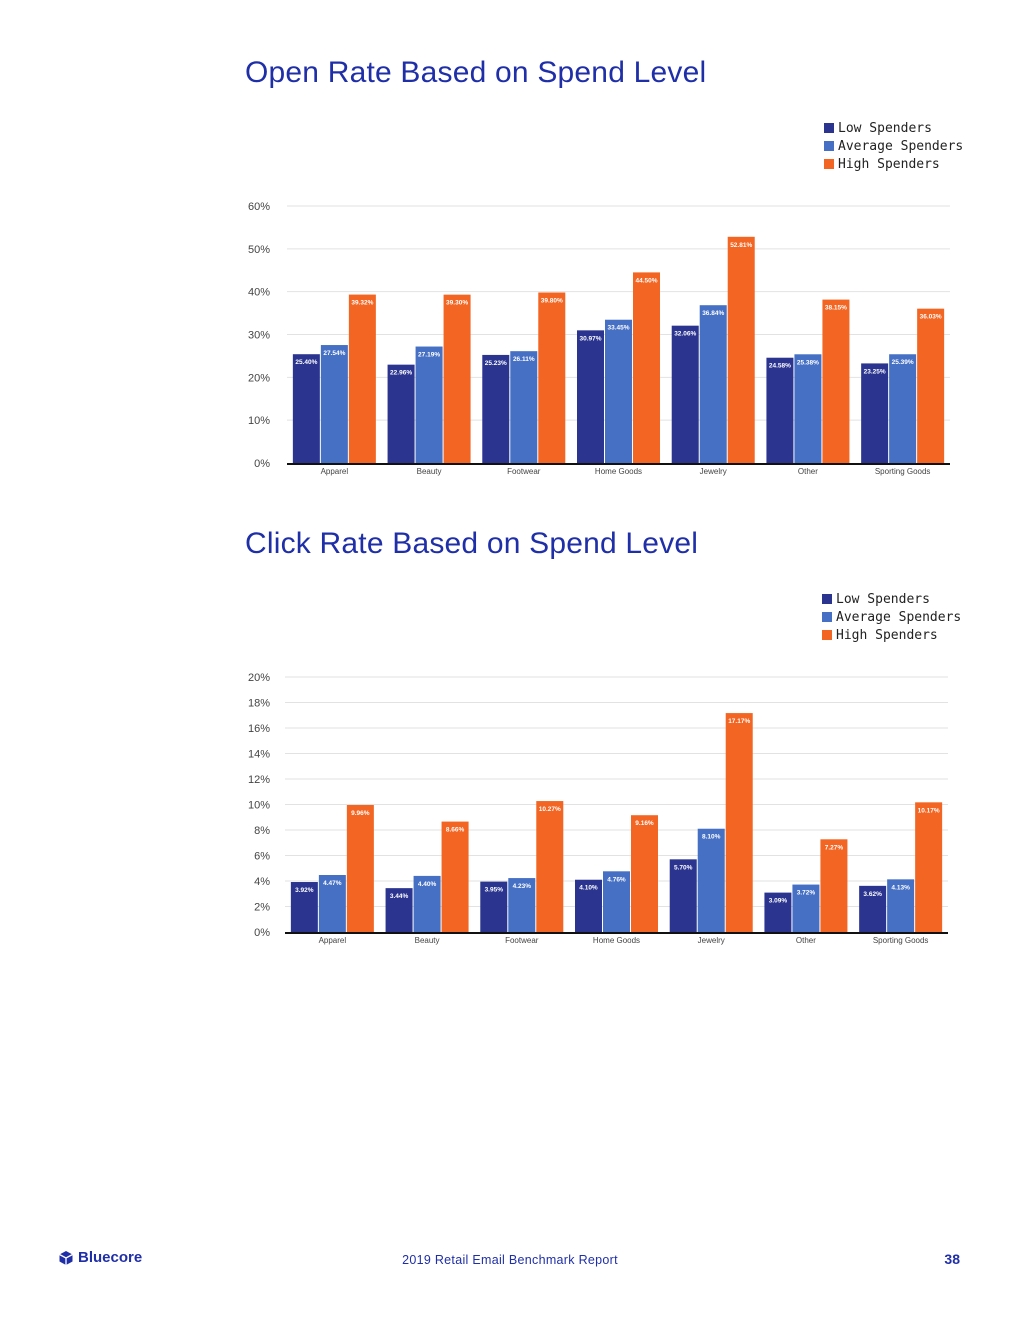  Describe the element at coordinates (262, 831) in the screenshot. I see `y-tick-label: 8%` at that location.